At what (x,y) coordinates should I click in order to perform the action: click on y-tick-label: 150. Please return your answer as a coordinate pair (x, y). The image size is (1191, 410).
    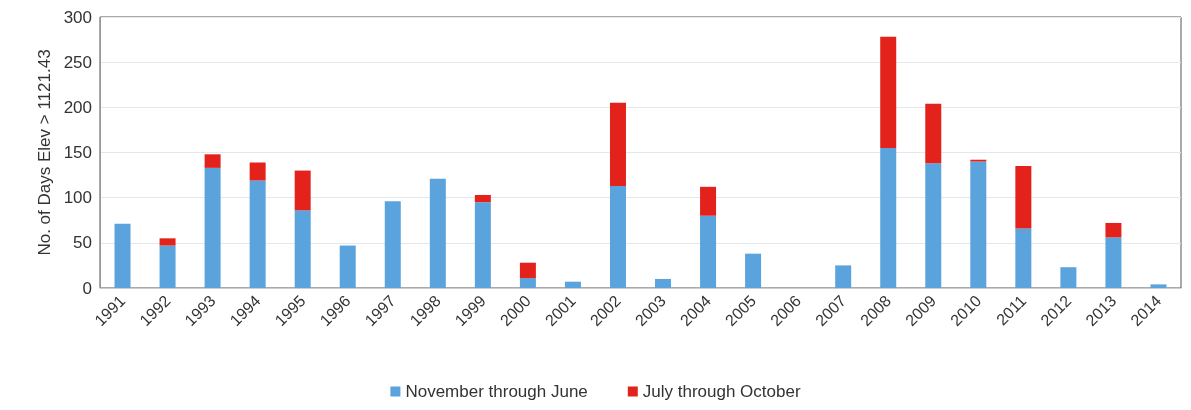
    Looking at the image, I should click on (77, 152).